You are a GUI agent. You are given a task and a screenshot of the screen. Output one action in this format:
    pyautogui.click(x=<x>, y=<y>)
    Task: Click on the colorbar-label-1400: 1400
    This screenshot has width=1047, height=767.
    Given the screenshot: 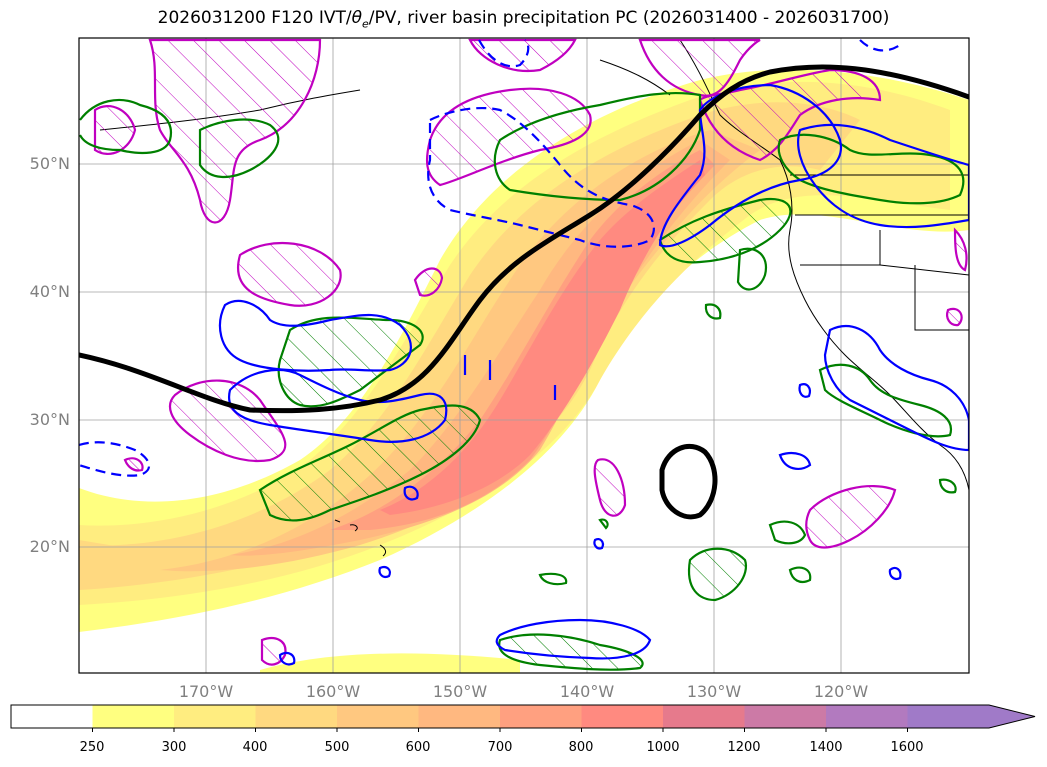 What is the action you would take?
    pyautogui.click(x=826, y=747)
    